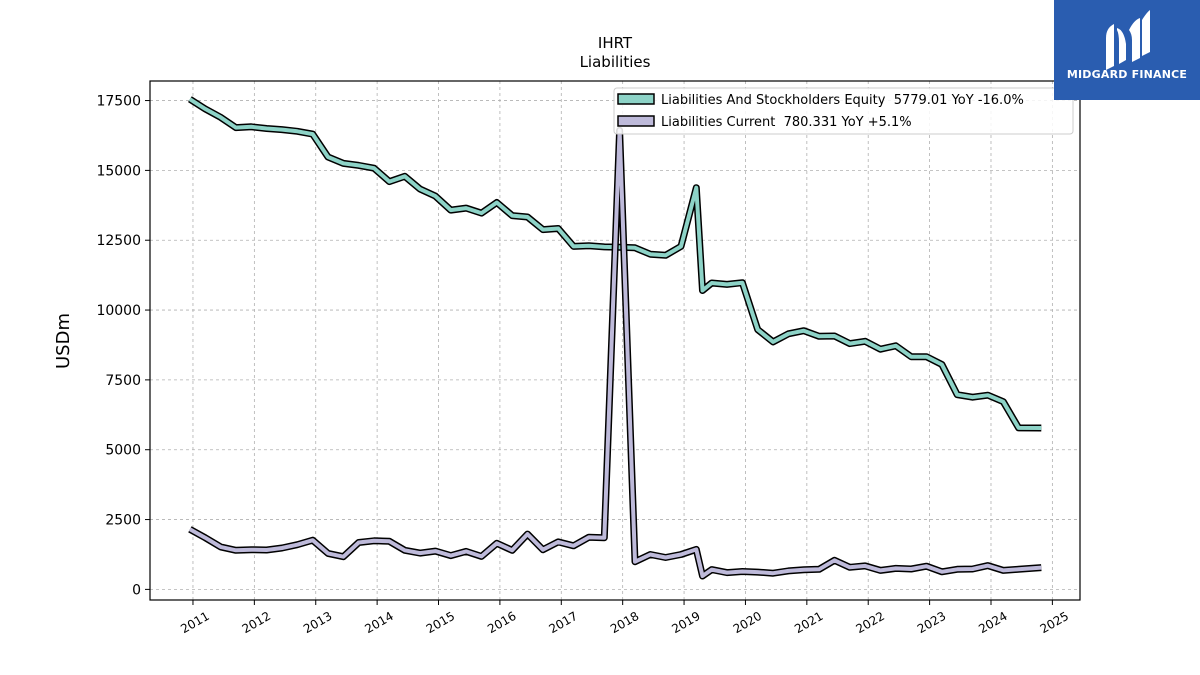 The height and width of the screenshot is (675, 1200). What do you see at coordinates (685, 622) in the screenshot?
I see `x-tick-label: 2019` at bounding box center [685, 622].